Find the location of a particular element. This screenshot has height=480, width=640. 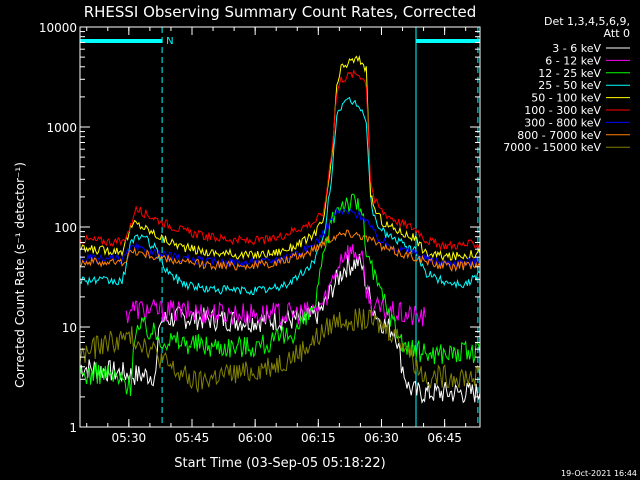

x-tick-label: 06:15 is located at coordinates (318, 438).